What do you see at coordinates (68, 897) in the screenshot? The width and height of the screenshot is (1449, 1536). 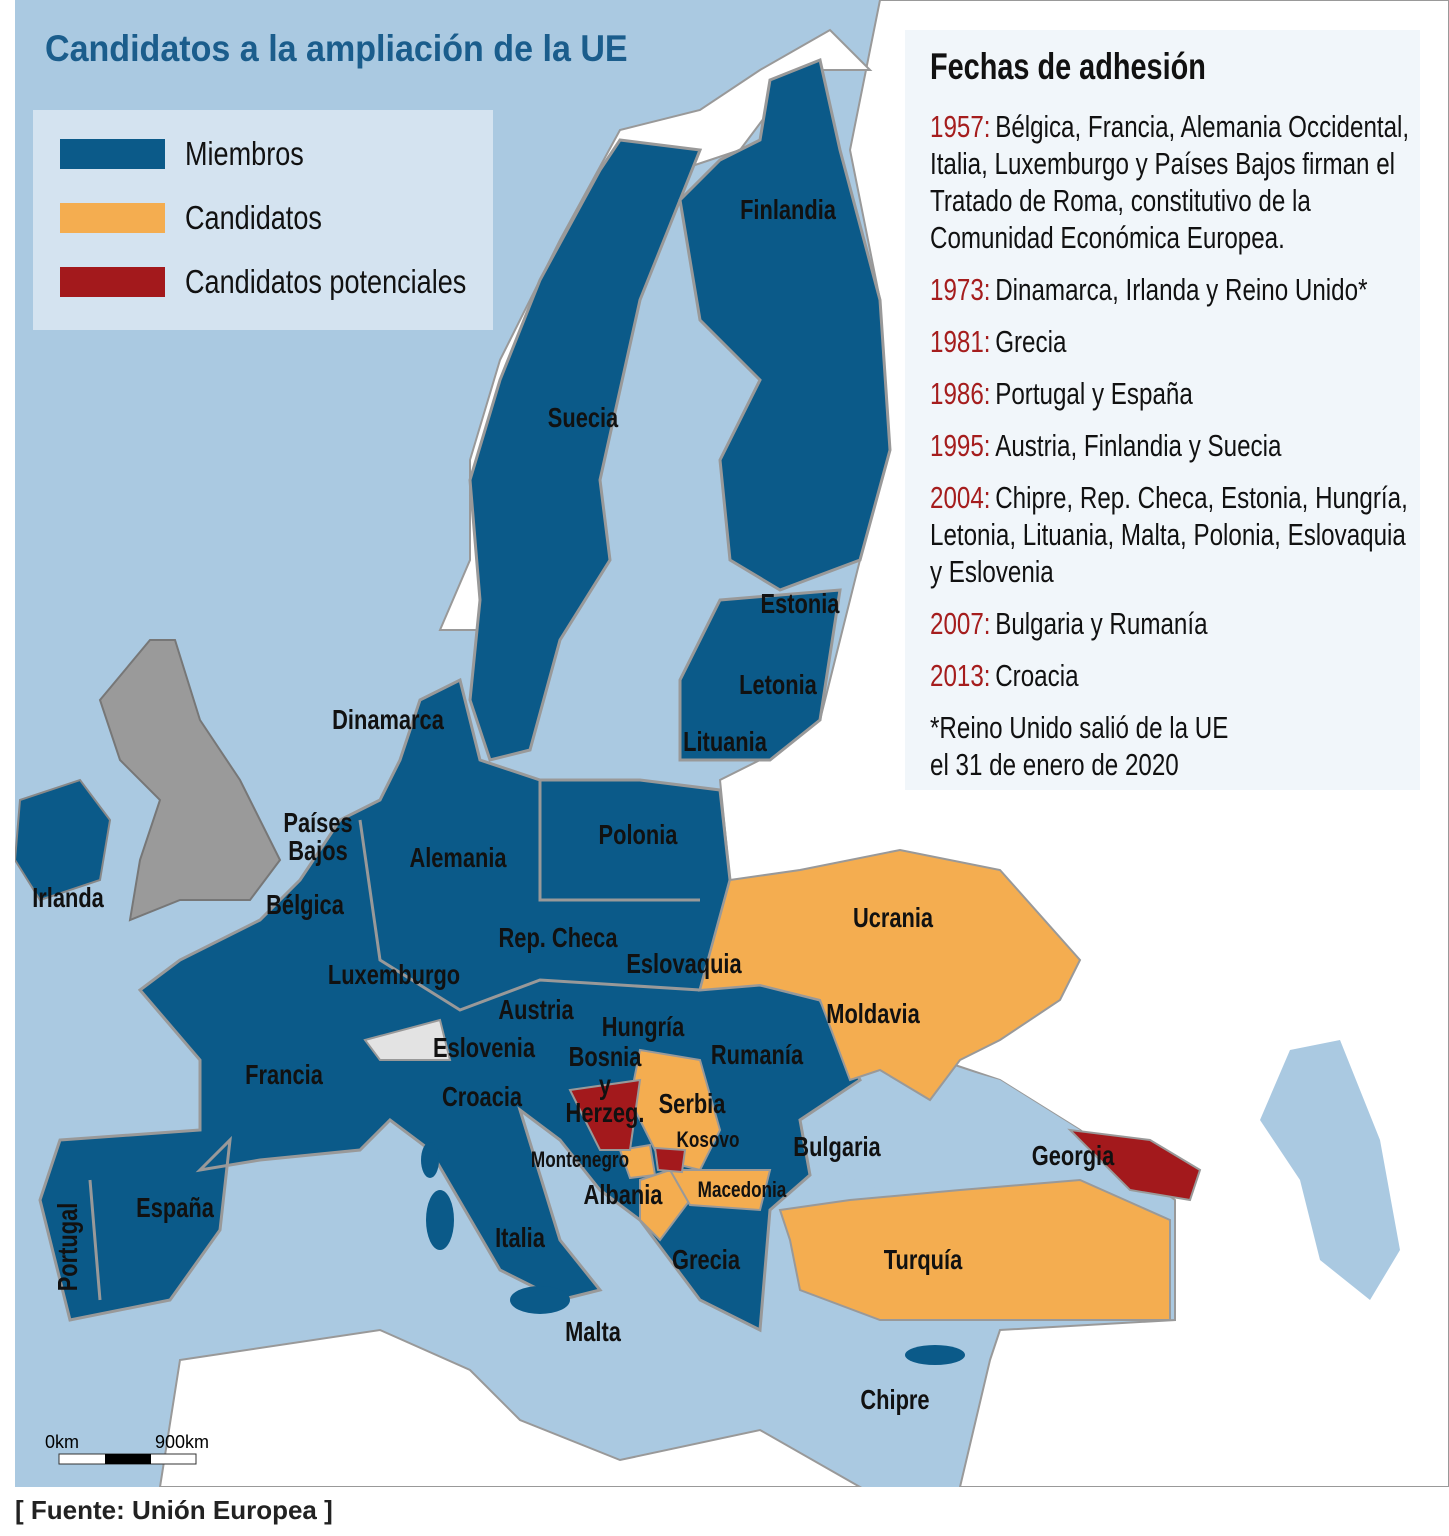 I see `label-irlanda: Irlanda` at bounding box center [68, 897].